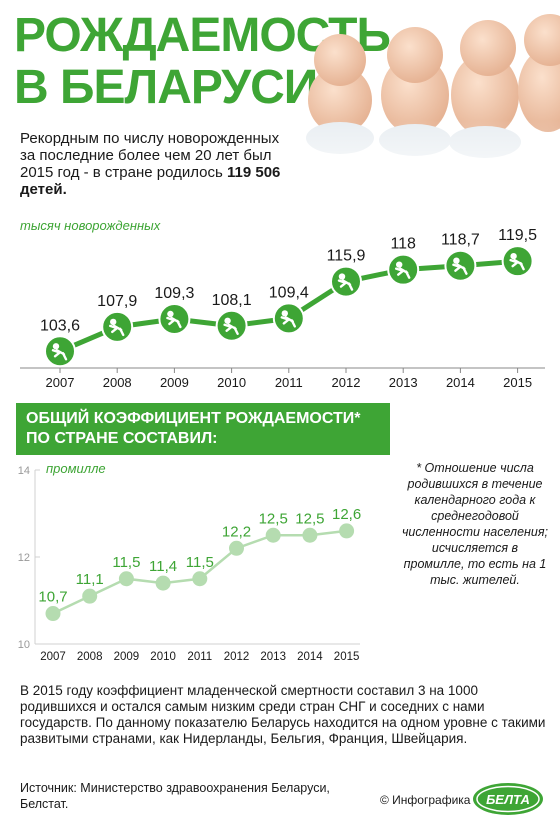 This screenshot has height=828, width=560. What do you see at coordinates (117, 301) in the screenshot?
I see `value-label-2008: 107,9` at bounding box center [117, 301].